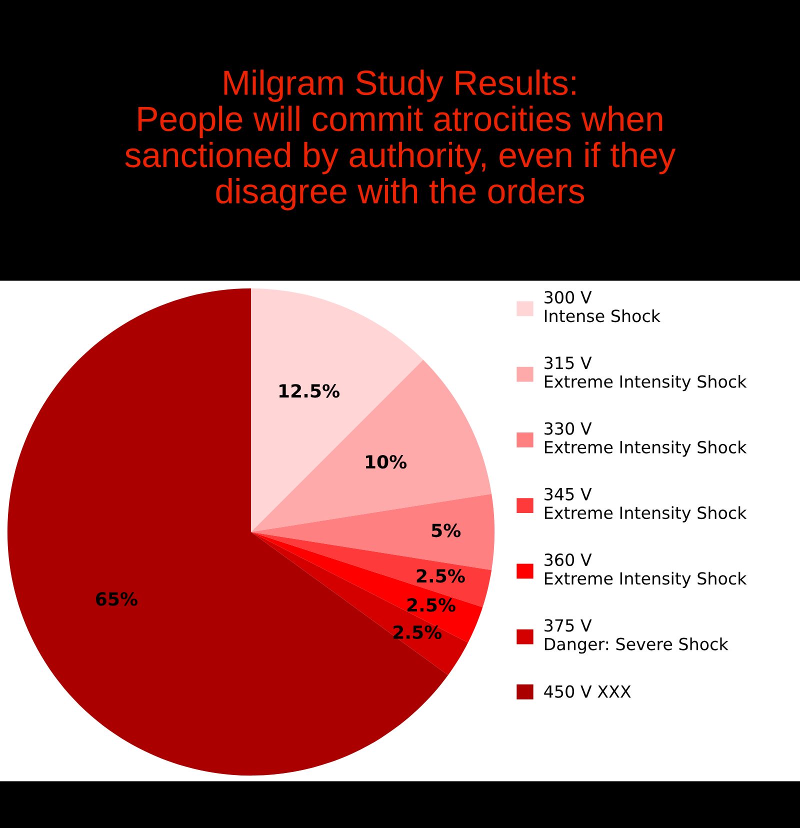  What do you see at coordinates (446, 531) in the screenshot?
I see `data-label: 5%` at bounding box center [446, 531].